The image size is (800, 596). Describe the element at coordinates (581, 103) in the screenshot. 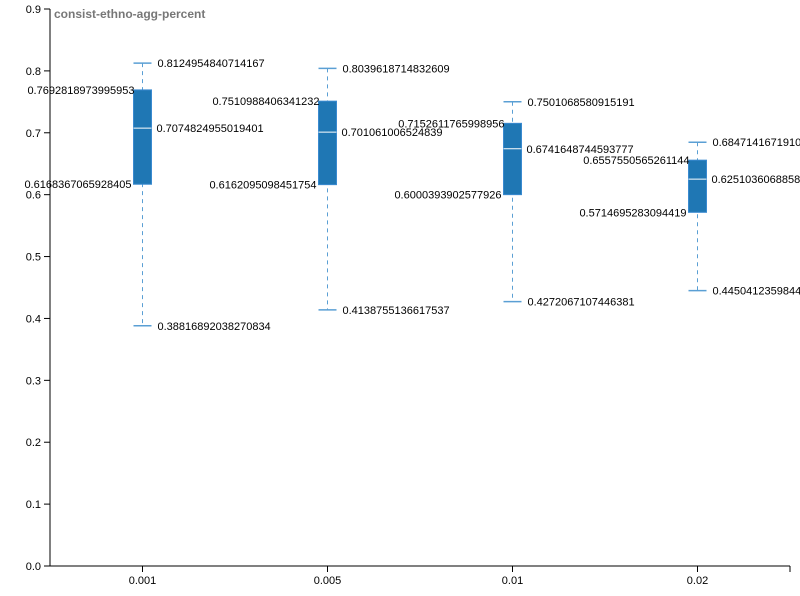

I see `label-max: 0.7501068580915191` at that location.